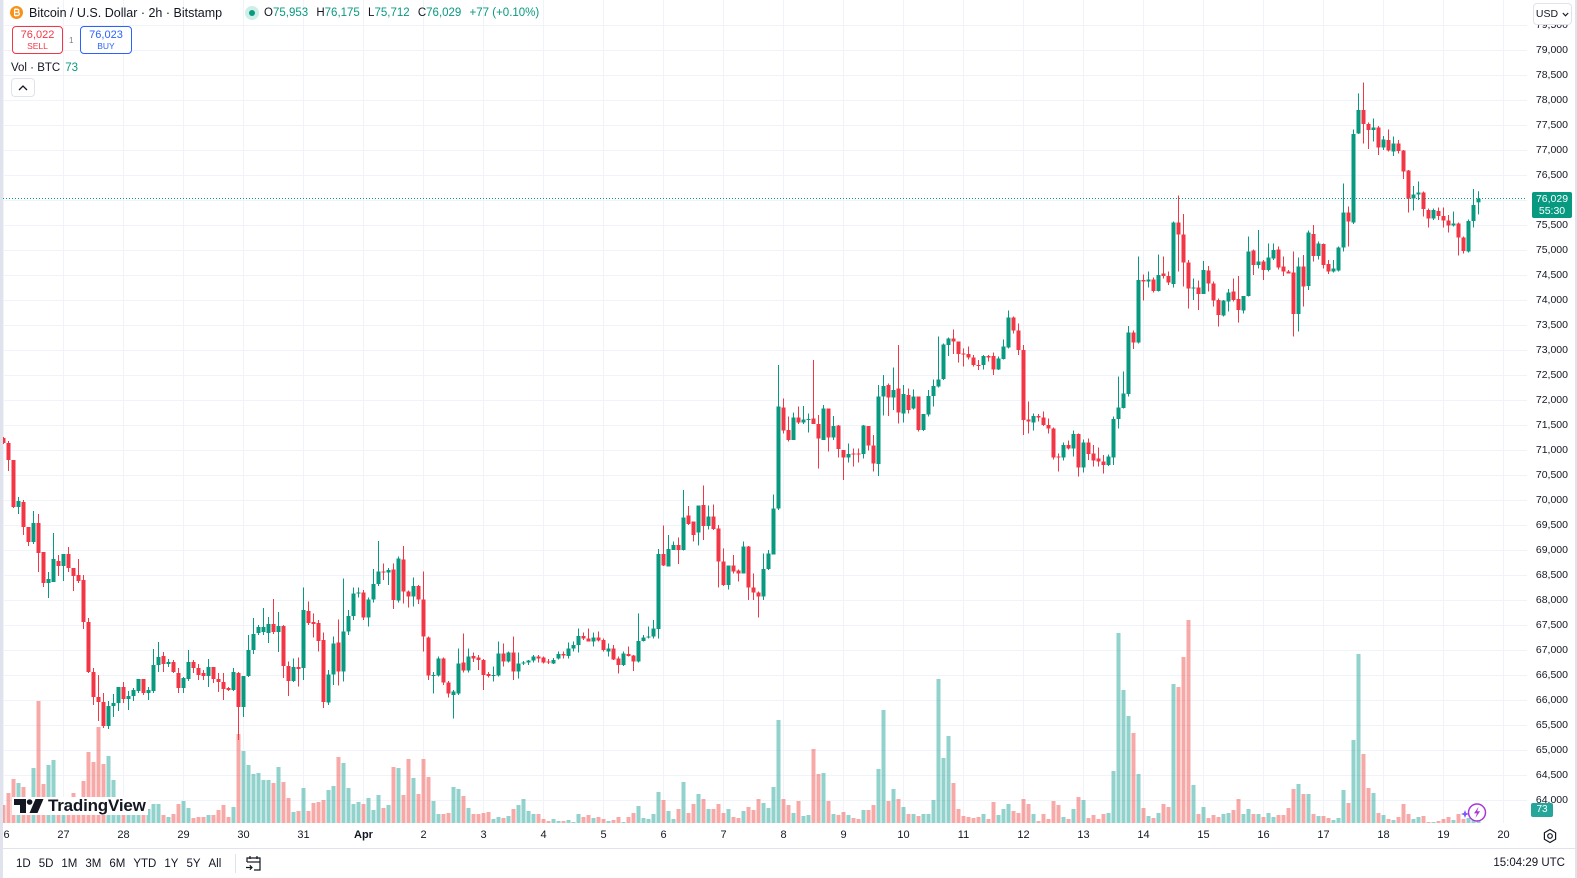 This screenshot has width=1577, height=878. What do you see at coordinates (145, 863) in the screenshot?
I see `range-ytd-button: YTD` at bounding box center [145, 863].